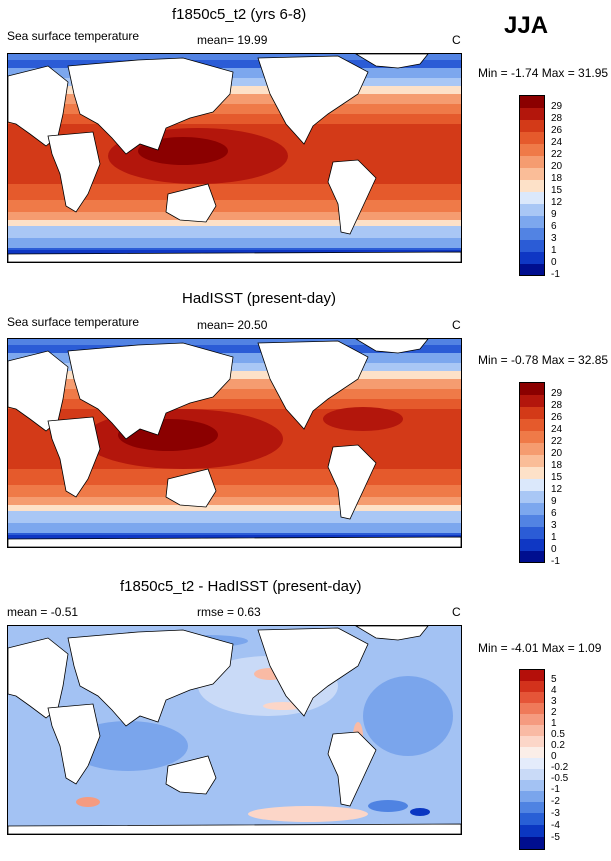 Image resolution: width=611 pixels, height=861 pixels. What do you see at coordinates (557, 178) in the screenshot?
I see `panel-1-cb-label: 18` at bounding box center [557, 178].